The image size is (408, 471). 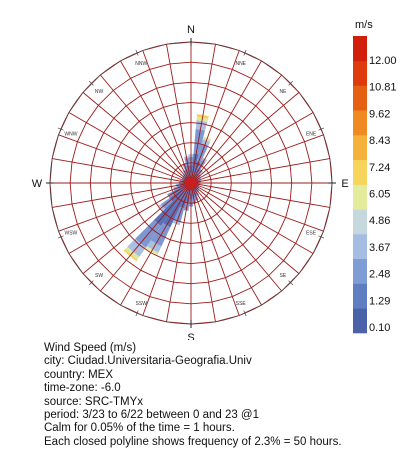 I want to click on legend-tick-label: 6.05, so click(x=379, y=195).